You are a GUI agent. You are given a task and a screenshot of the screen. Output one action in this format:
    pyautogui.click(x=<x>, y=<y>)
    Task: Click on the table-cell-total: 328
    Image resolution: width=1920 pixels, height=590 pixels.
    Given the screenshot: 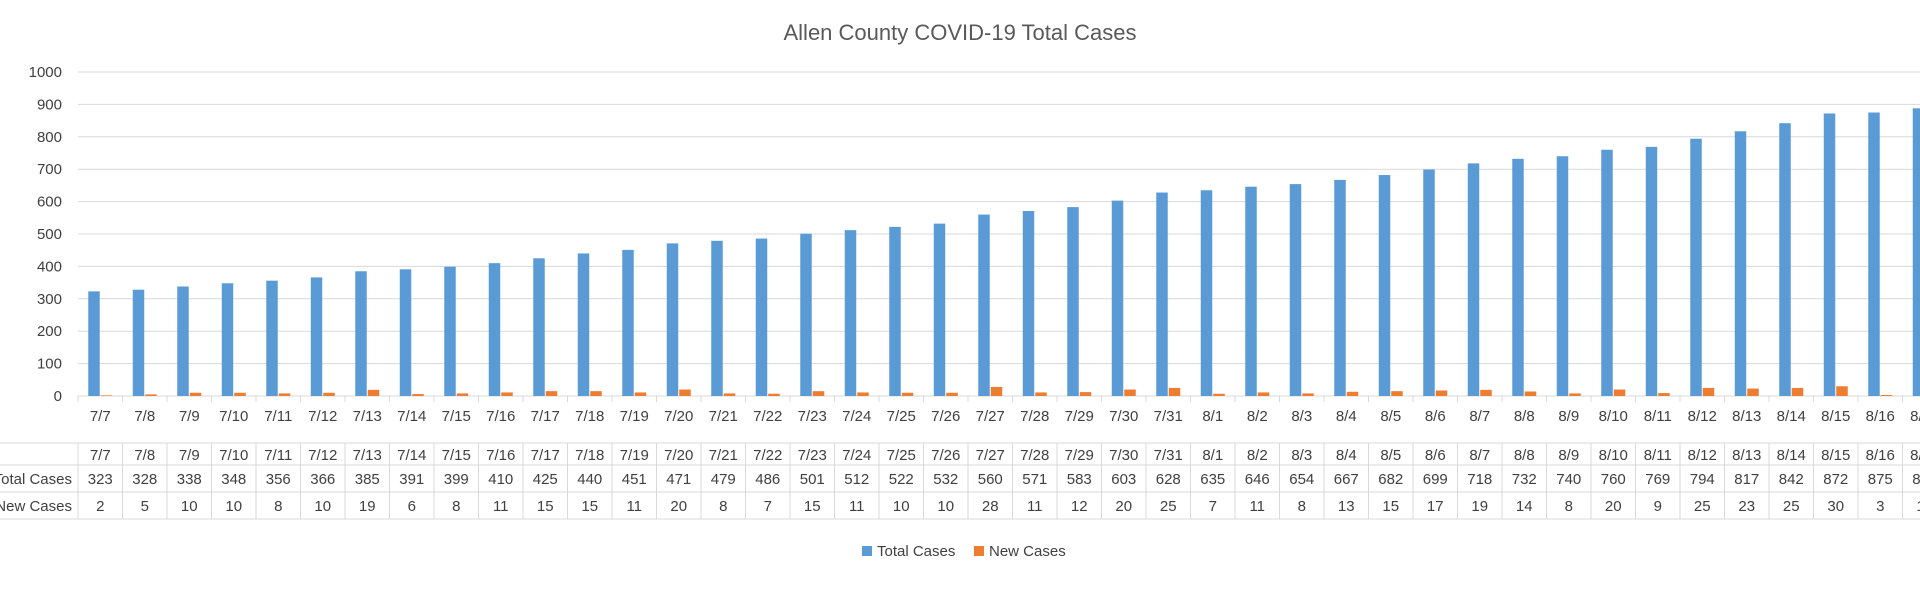 What is the action you would take?
    pyautogui.click(x=144, y=479)
    